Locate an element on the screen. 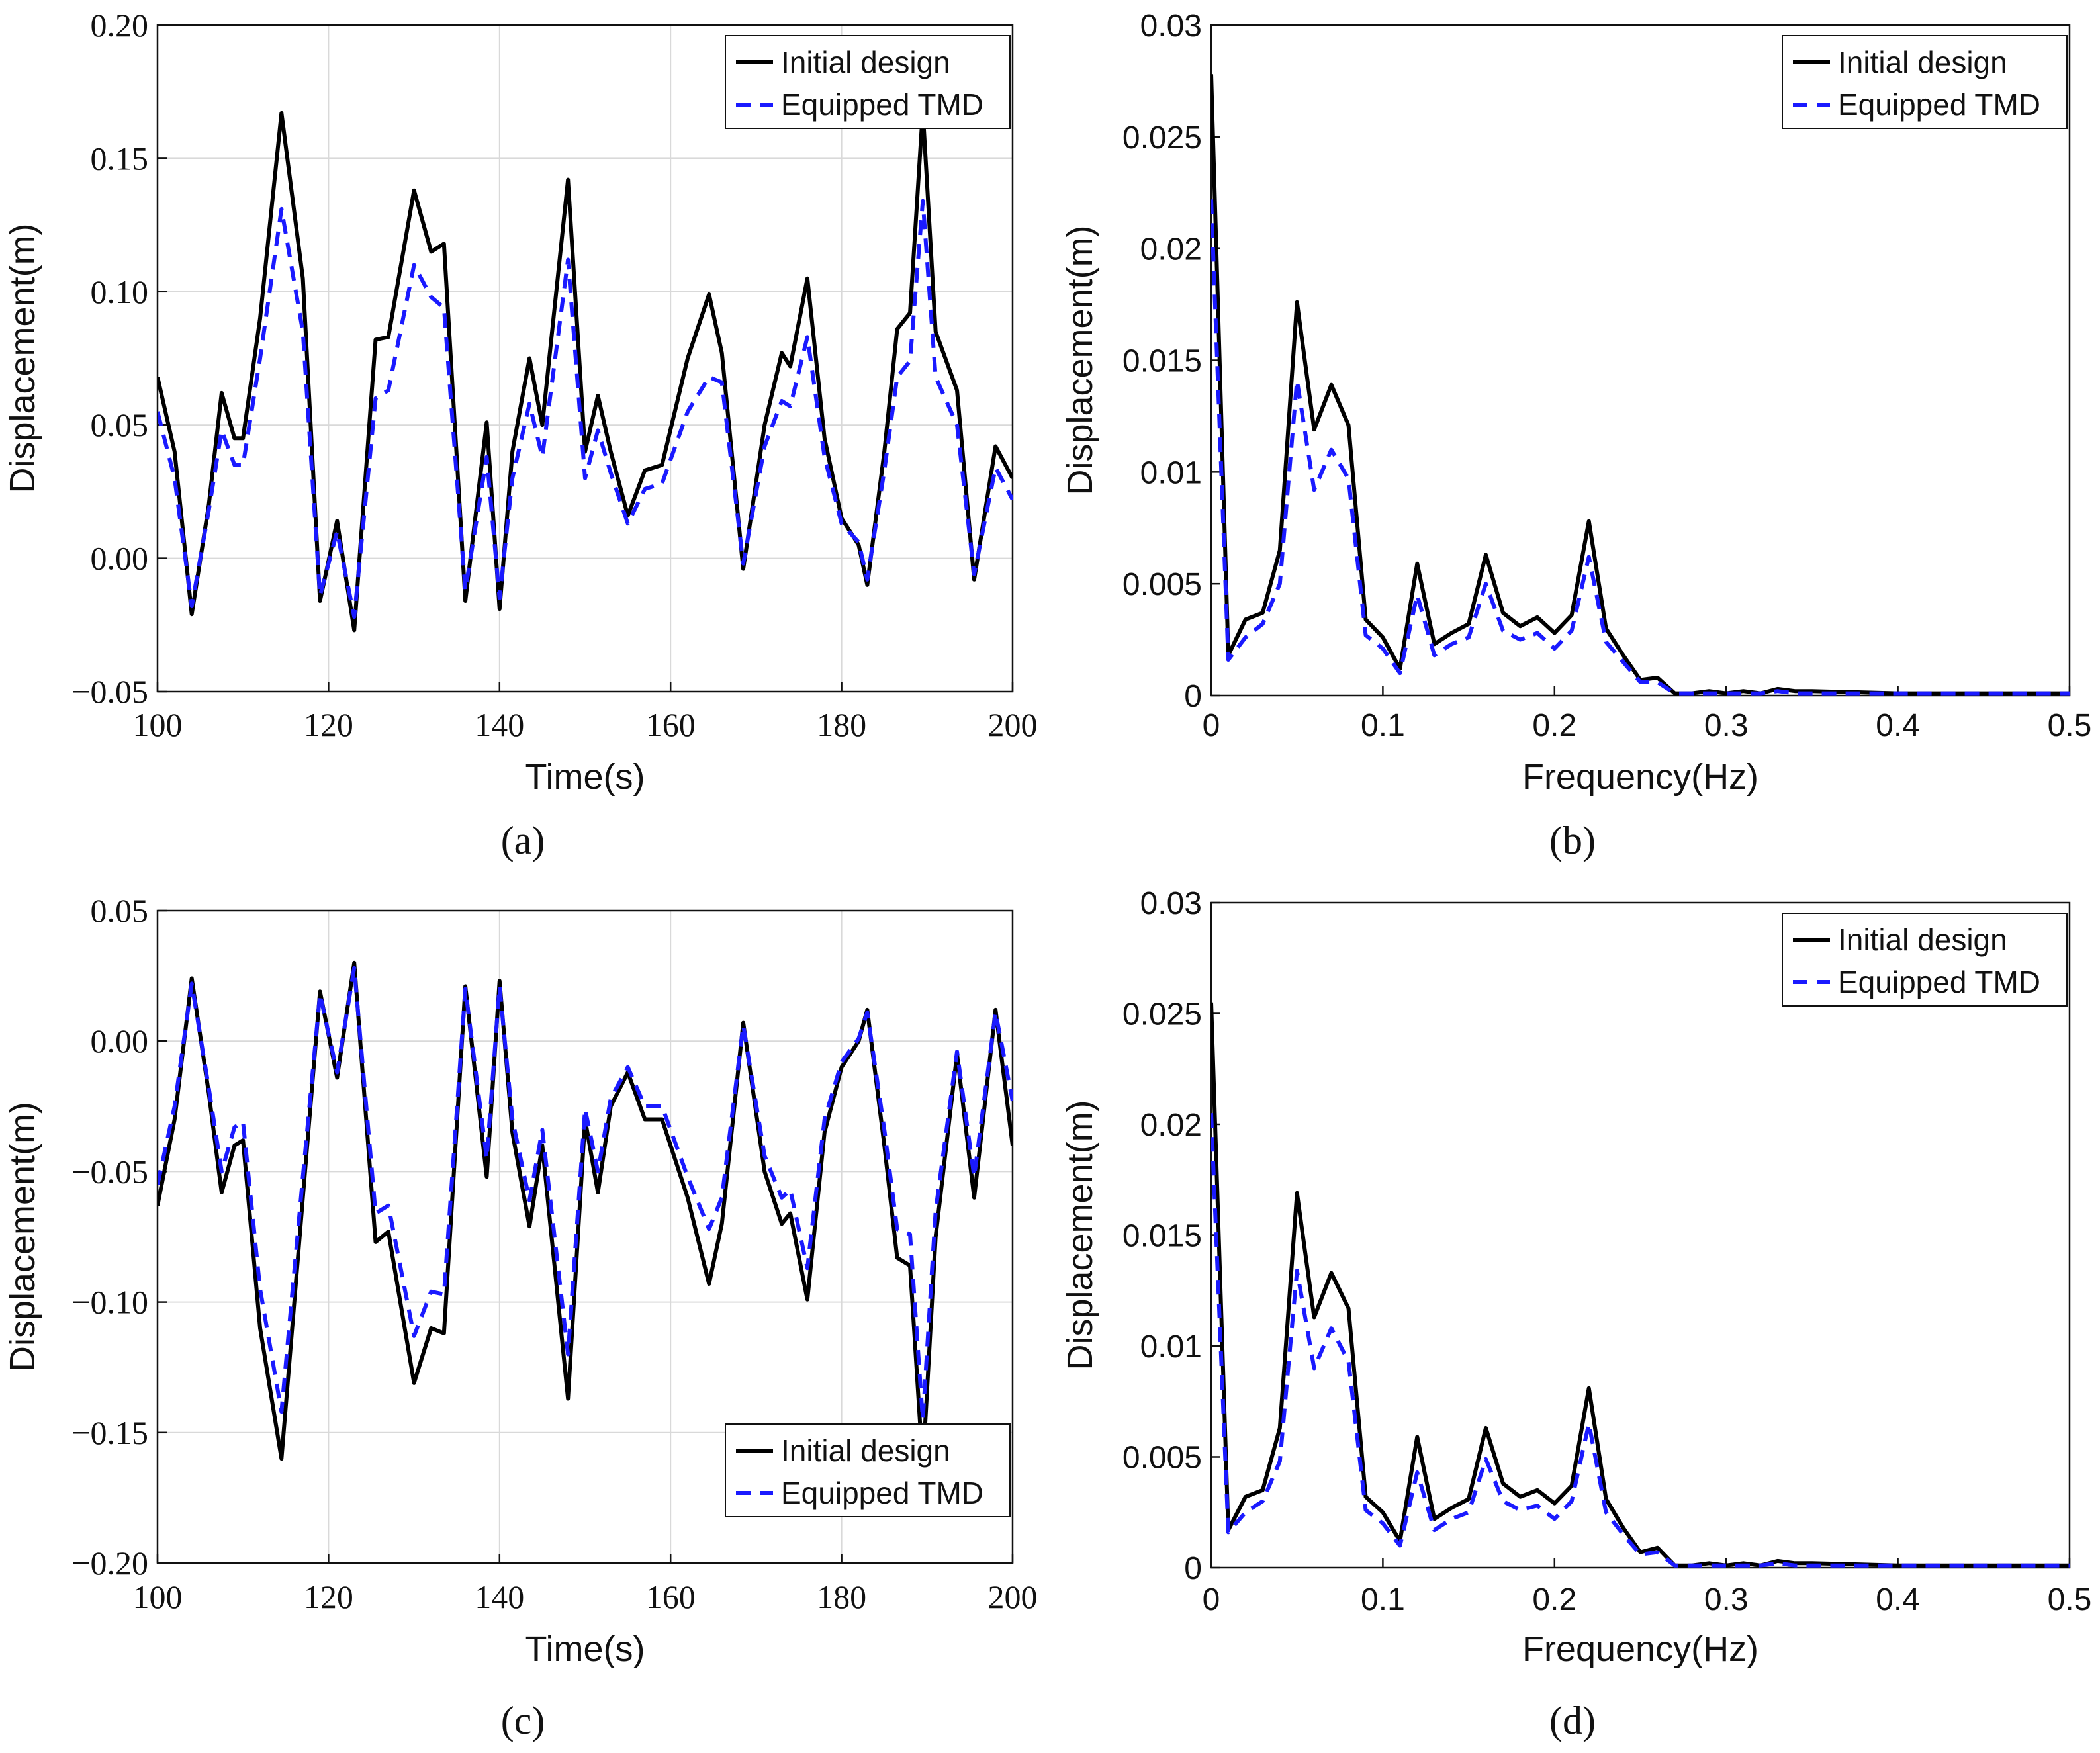 The width and height of the screenshot is (2100, 1753). y-tick-label: −0.20 is located at coordinates (110, 1564).